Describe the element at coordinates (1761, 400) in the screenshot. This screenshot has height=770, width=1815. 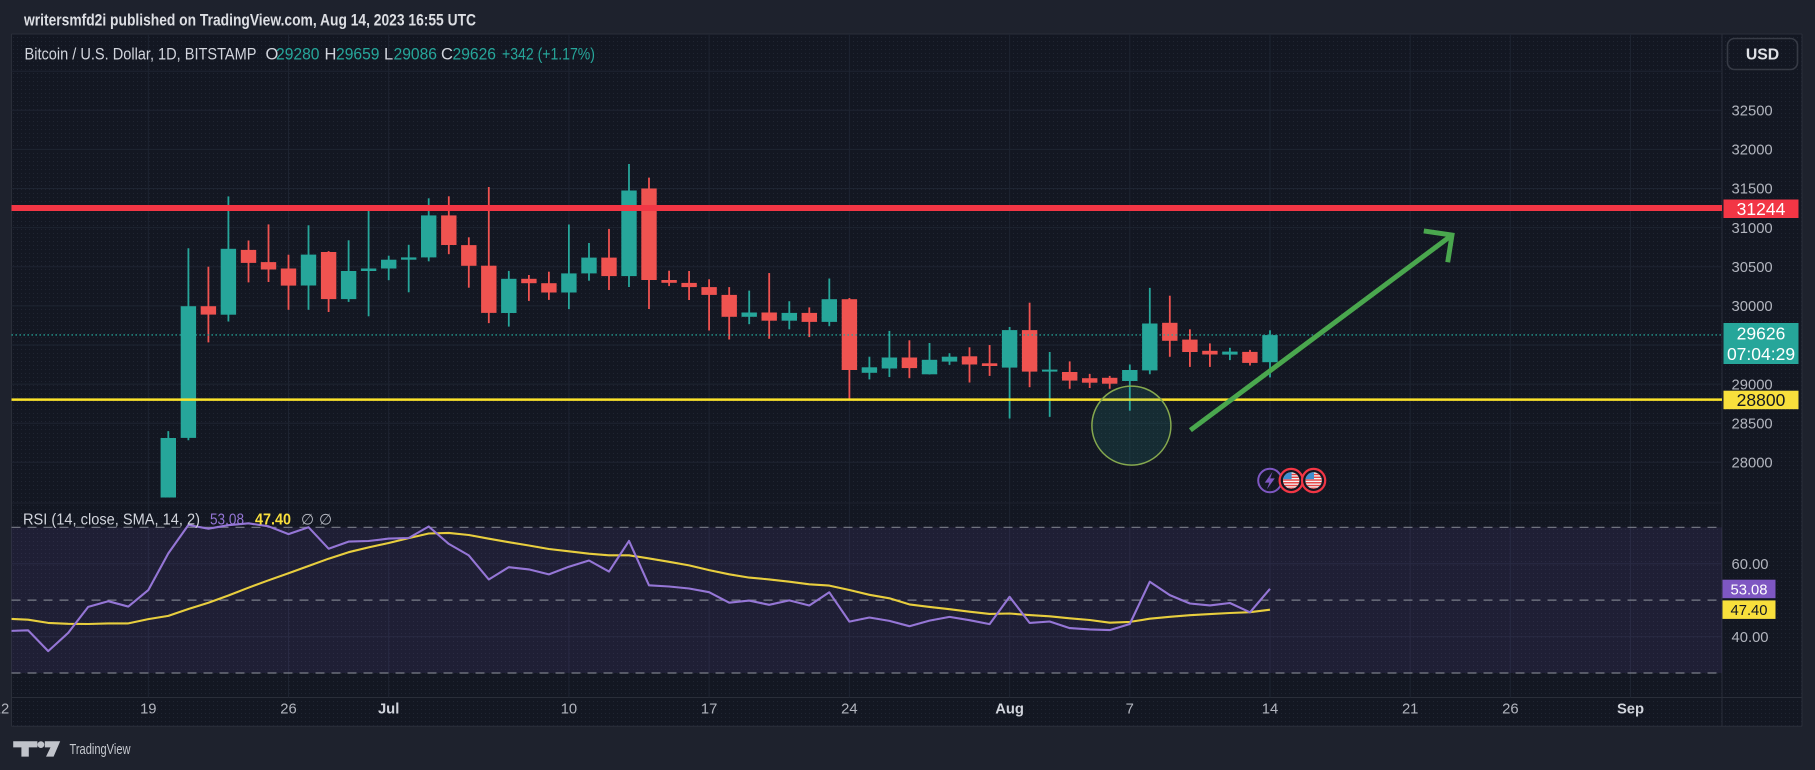
I see `svg-text: 28800` at that location.